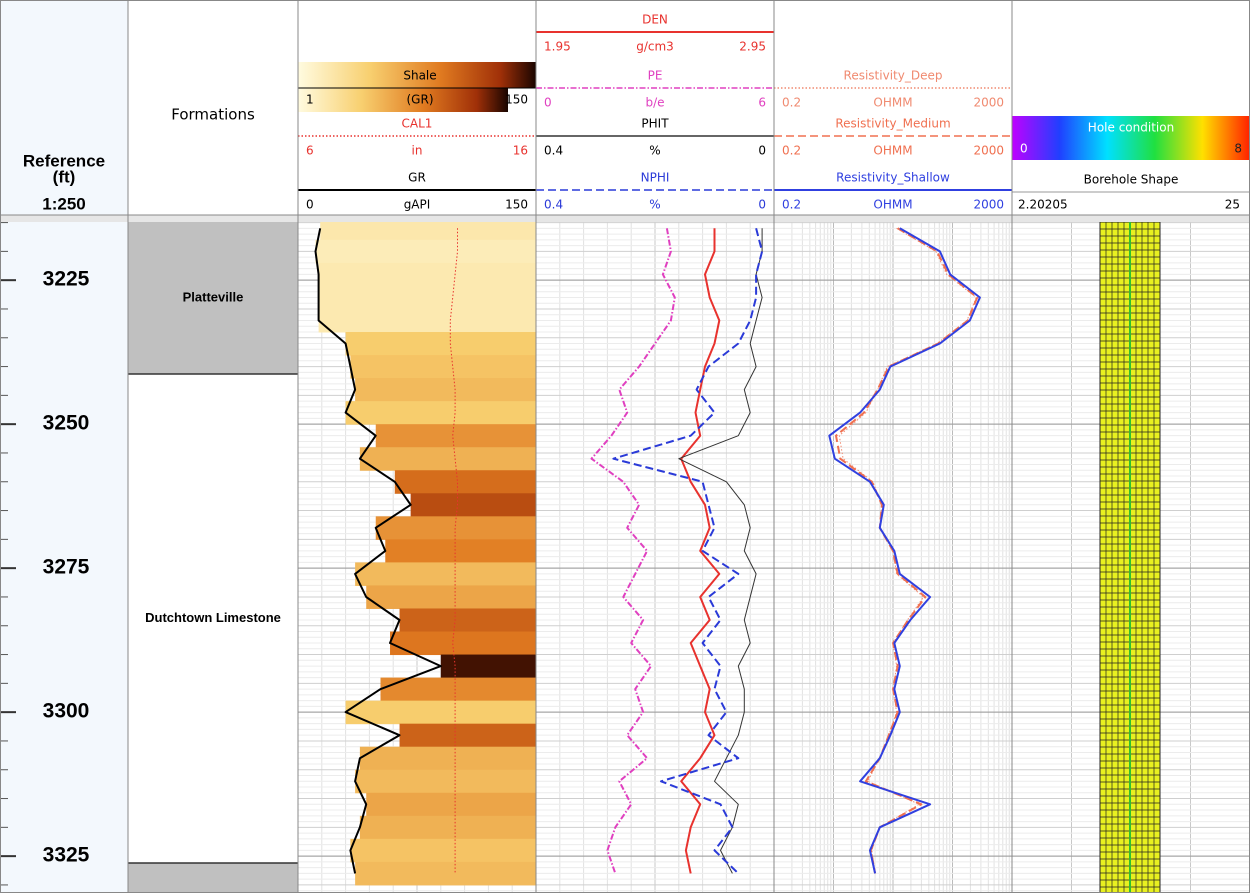  I want to click on scale-unit: (GR), so click(420, 100).